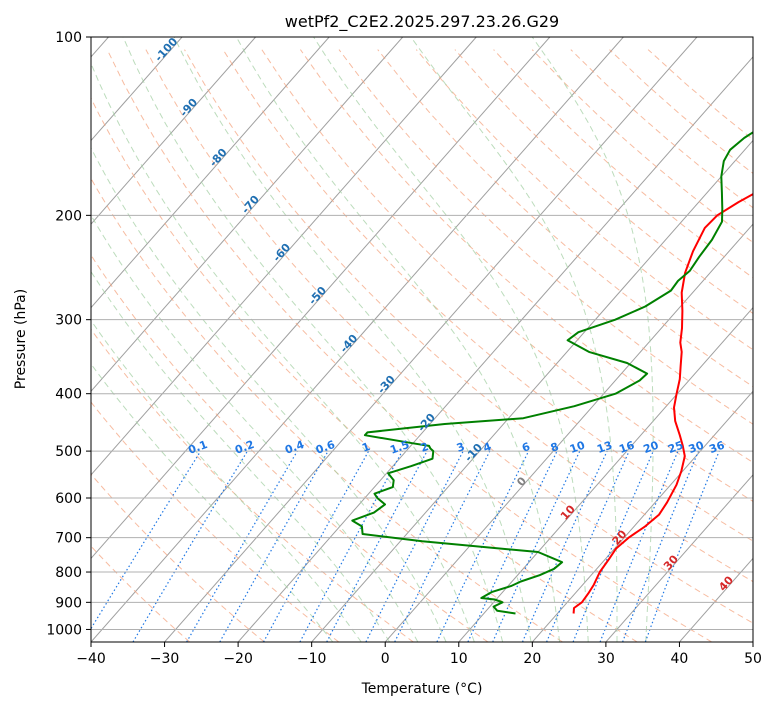 Image resolution: width=775 pixels, height=708 pixels. What do you see at coordinates (68, 452) in the screenshot?
I see `y-tick-label: 500` at bounding box center [68, 452].